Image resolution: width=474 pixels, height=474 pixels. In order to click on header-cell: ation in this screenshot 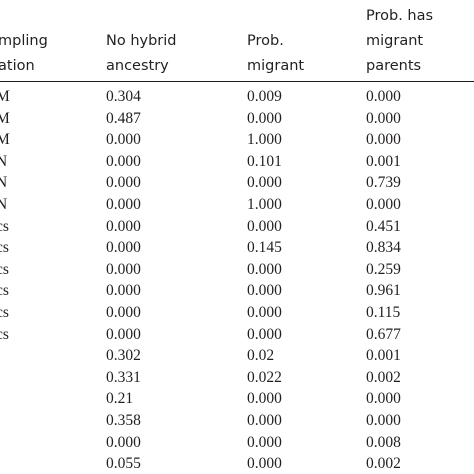, I will do `click(17, 66)`.